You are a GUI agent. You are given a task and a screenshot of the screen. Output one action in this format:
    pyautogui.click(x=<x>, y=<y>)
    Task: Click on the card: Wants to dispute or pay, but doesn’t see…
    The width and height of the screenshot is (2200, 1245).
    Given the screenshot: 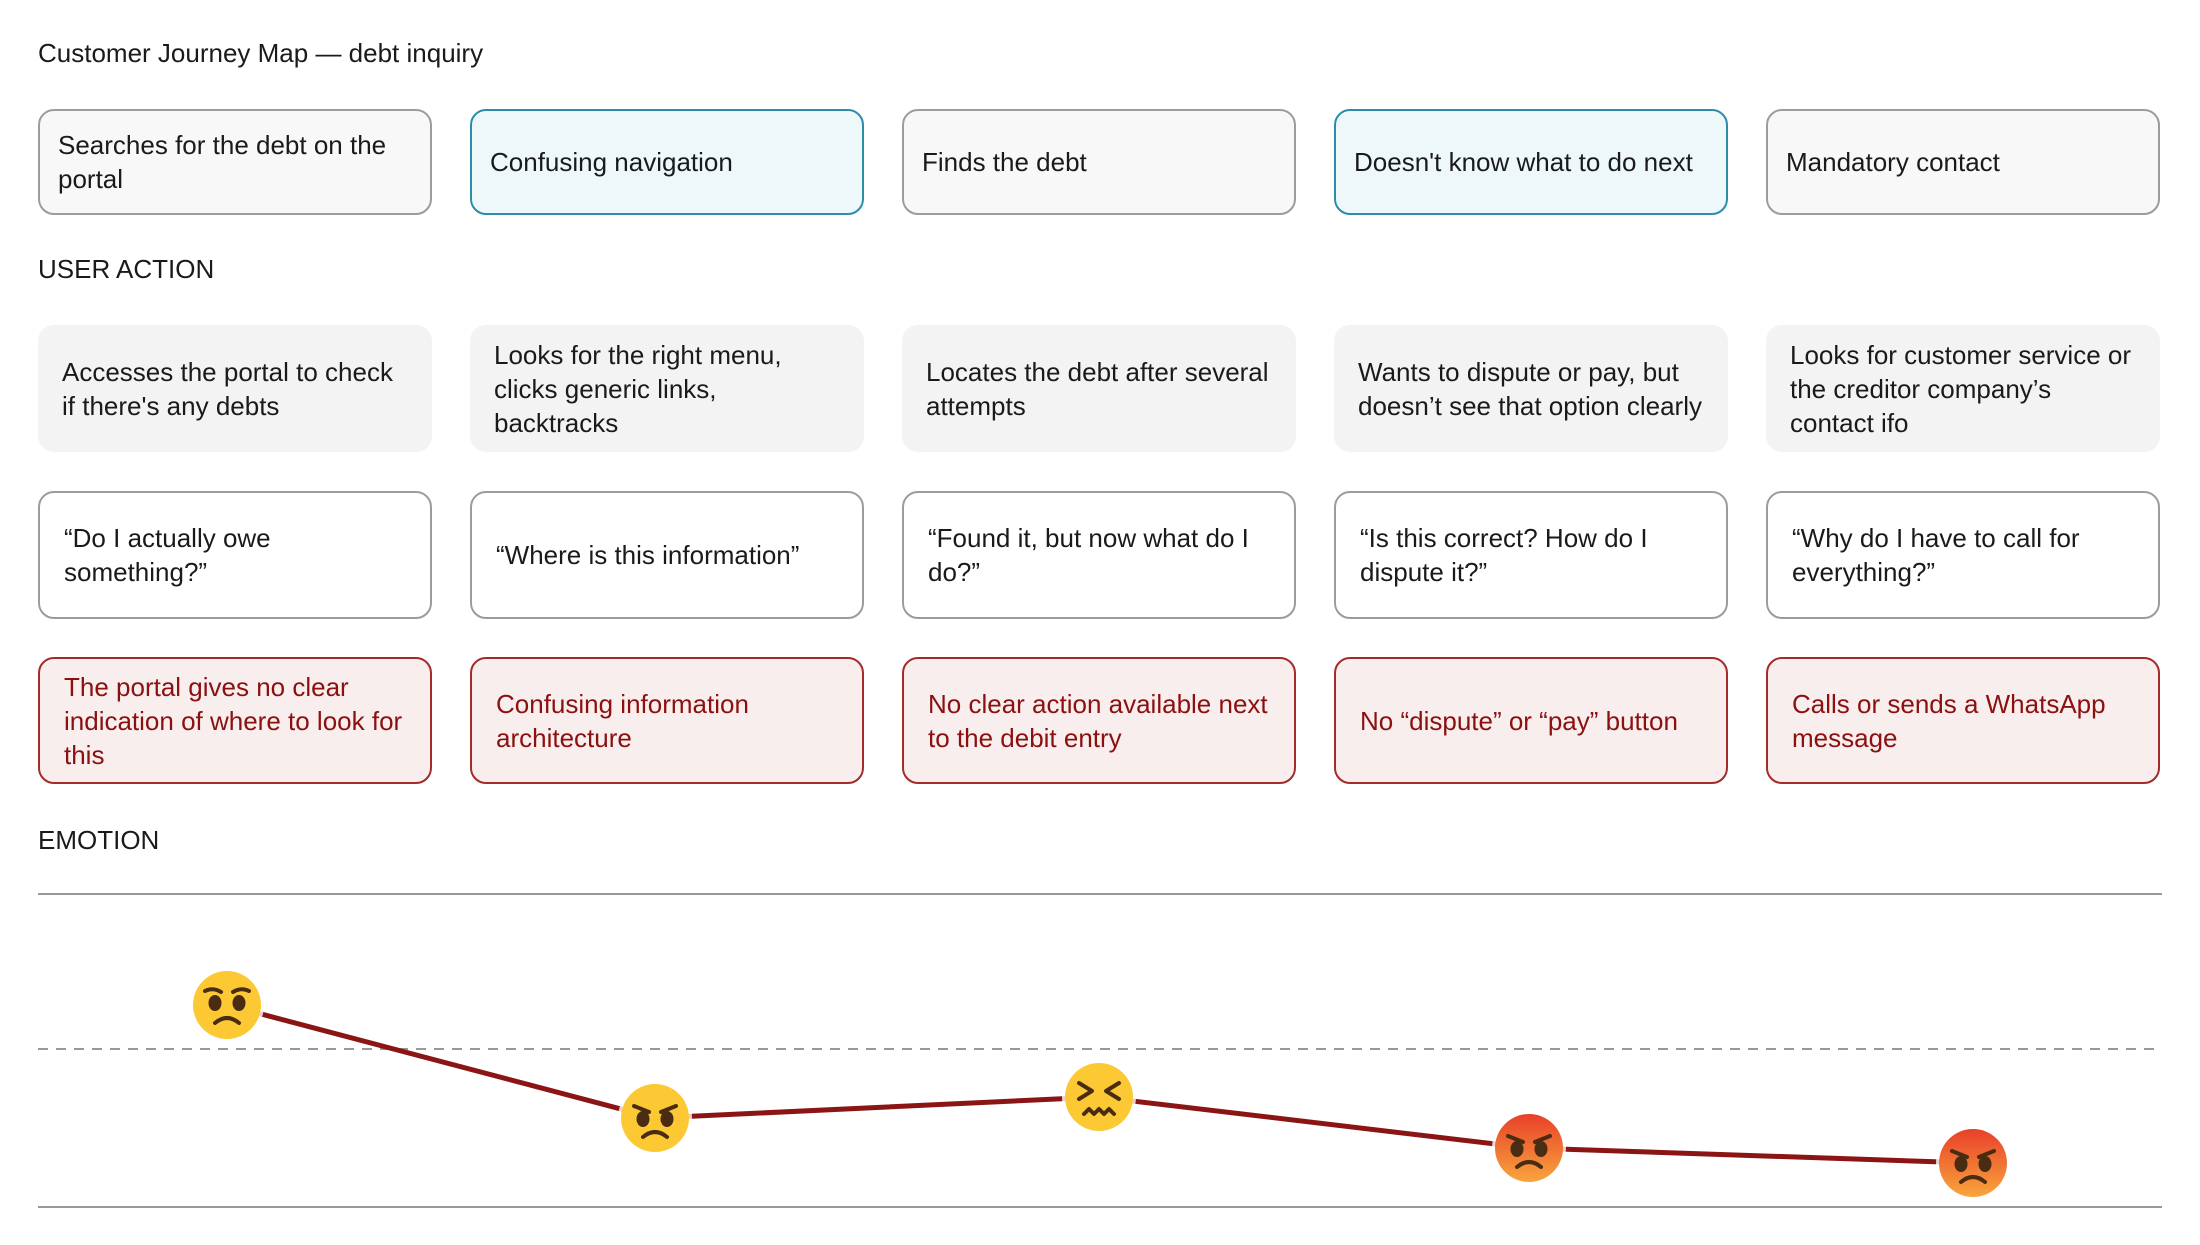 What is the action you would take?
    pyautogui.click(x=1531, y=388)
    